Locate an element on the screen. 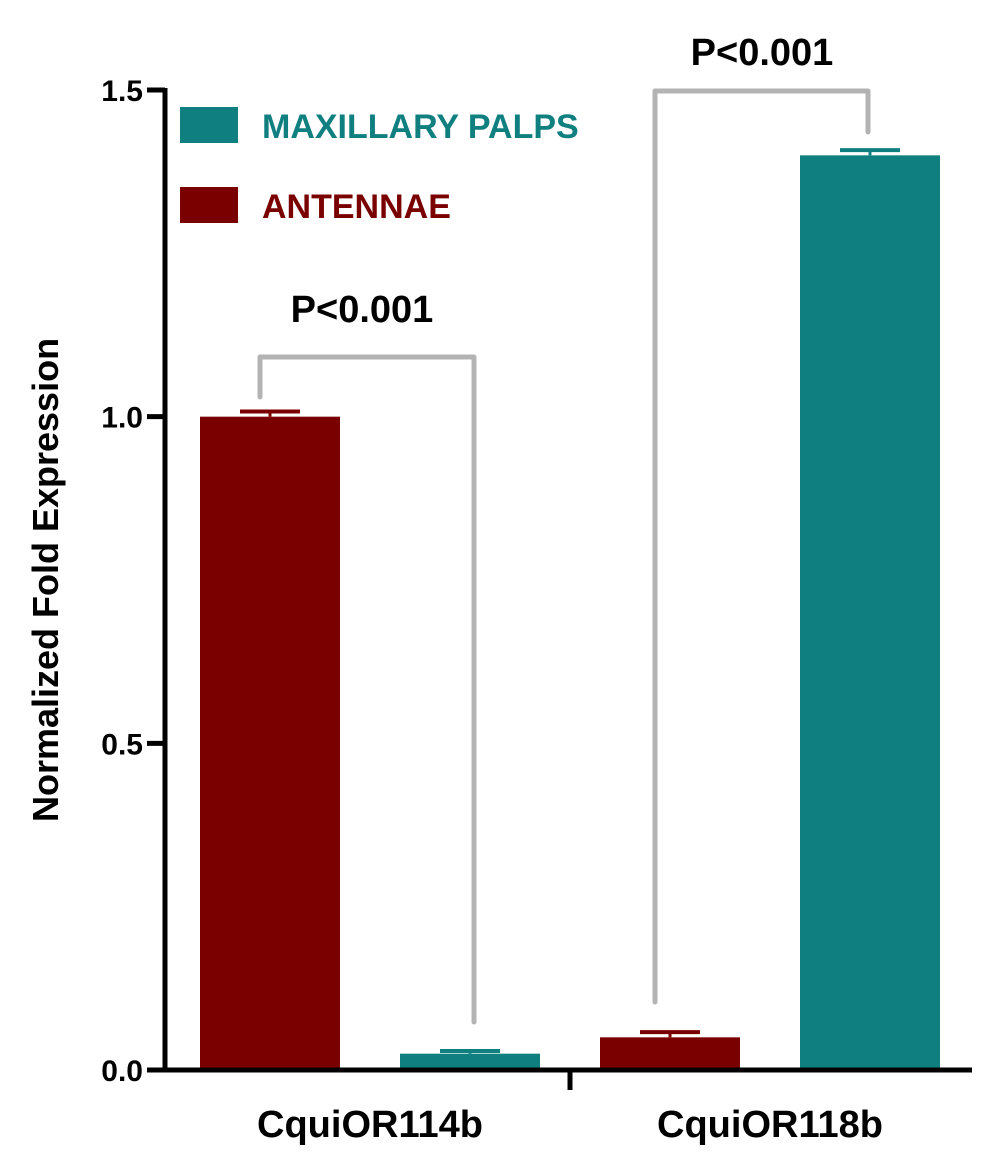  legend-label-maxillary-palps: MAXILLARY PALPS is located at coordinates (420, 127).